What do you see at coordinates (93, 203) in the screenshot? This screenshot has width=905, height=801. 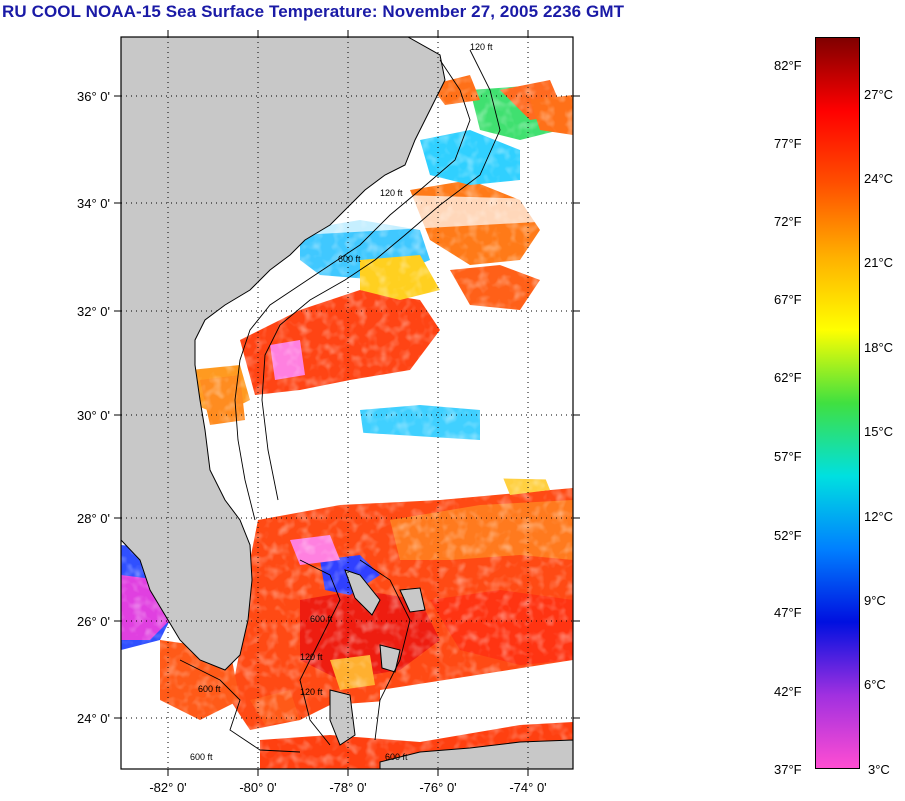 I see `lat-label: 34° 0'` at bounding box center [93, 203].